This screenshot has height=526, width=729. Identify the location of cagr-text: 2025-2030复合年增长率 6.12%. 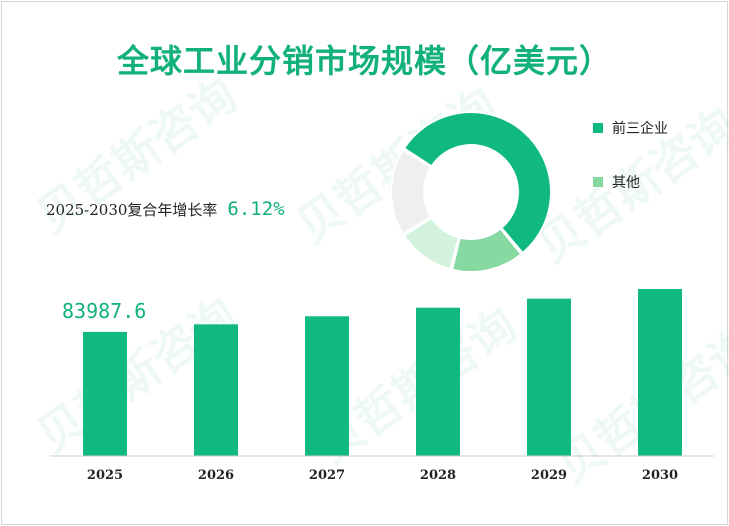
(165, 209).